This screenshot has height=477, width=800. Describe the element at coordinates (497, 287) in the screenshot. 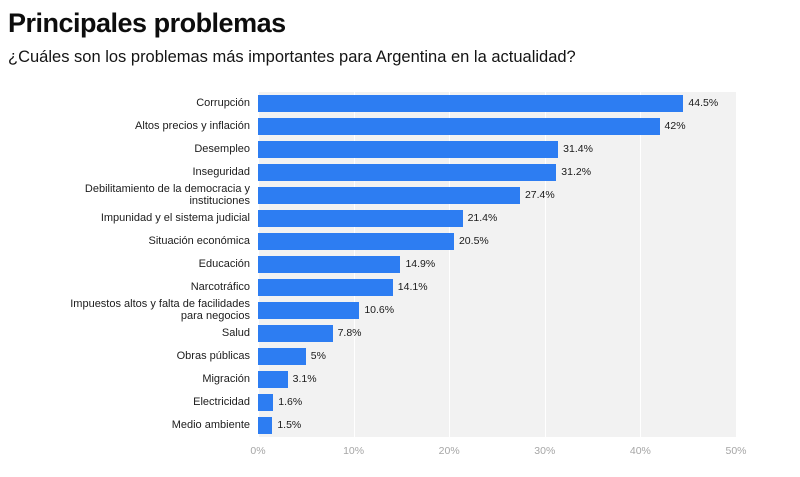

I see `bar-area: 14.1%` at that location.